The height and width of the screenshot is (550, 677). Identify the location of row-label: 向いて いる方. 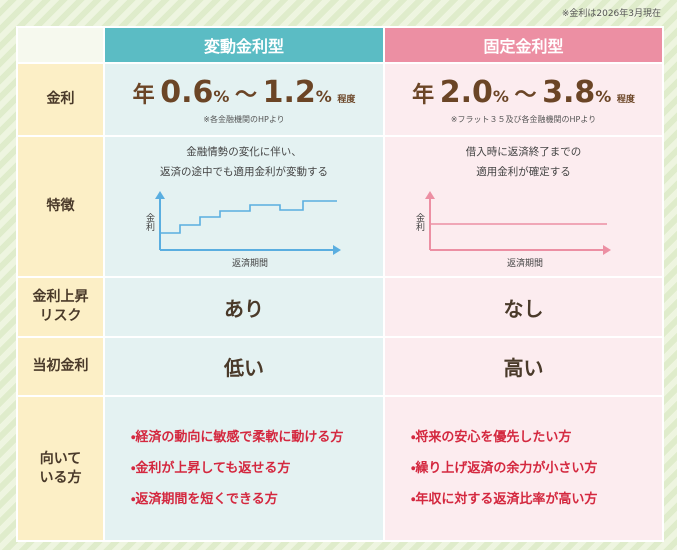
(60, 468).